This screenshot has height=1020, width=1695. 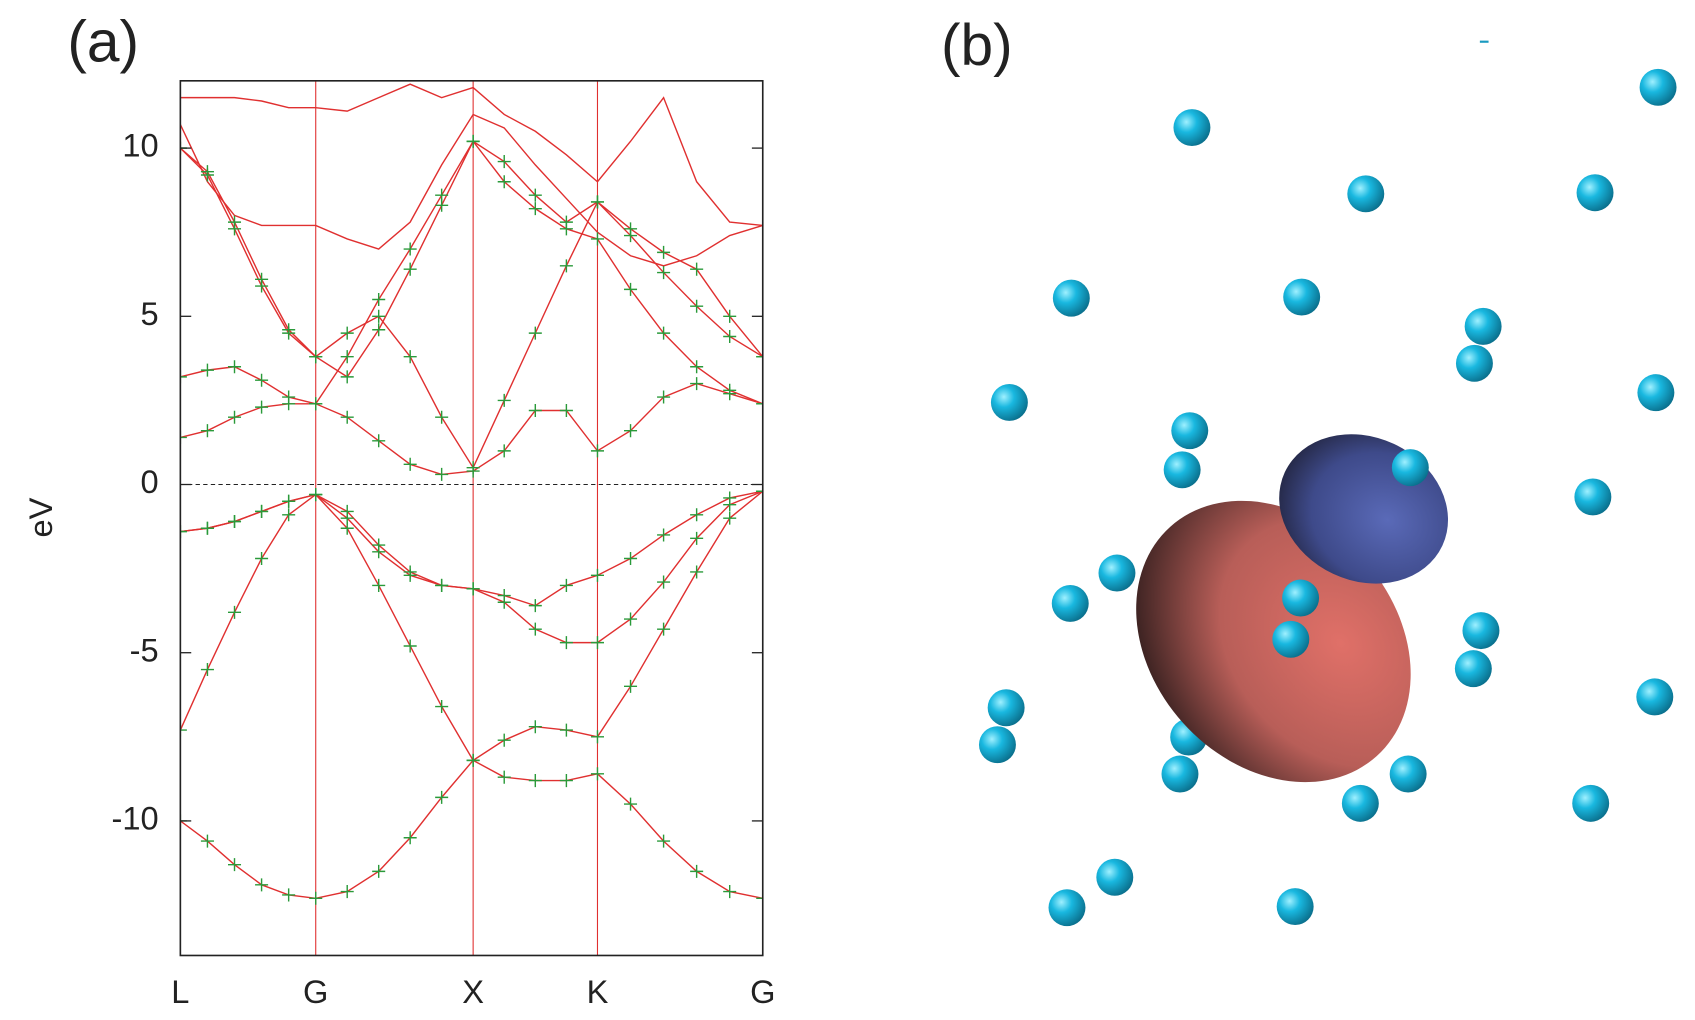 What do you see at coordinates (140, 145) in the screenshot?
I see `y-tick-label: 10` at bounding box center [140, 145].